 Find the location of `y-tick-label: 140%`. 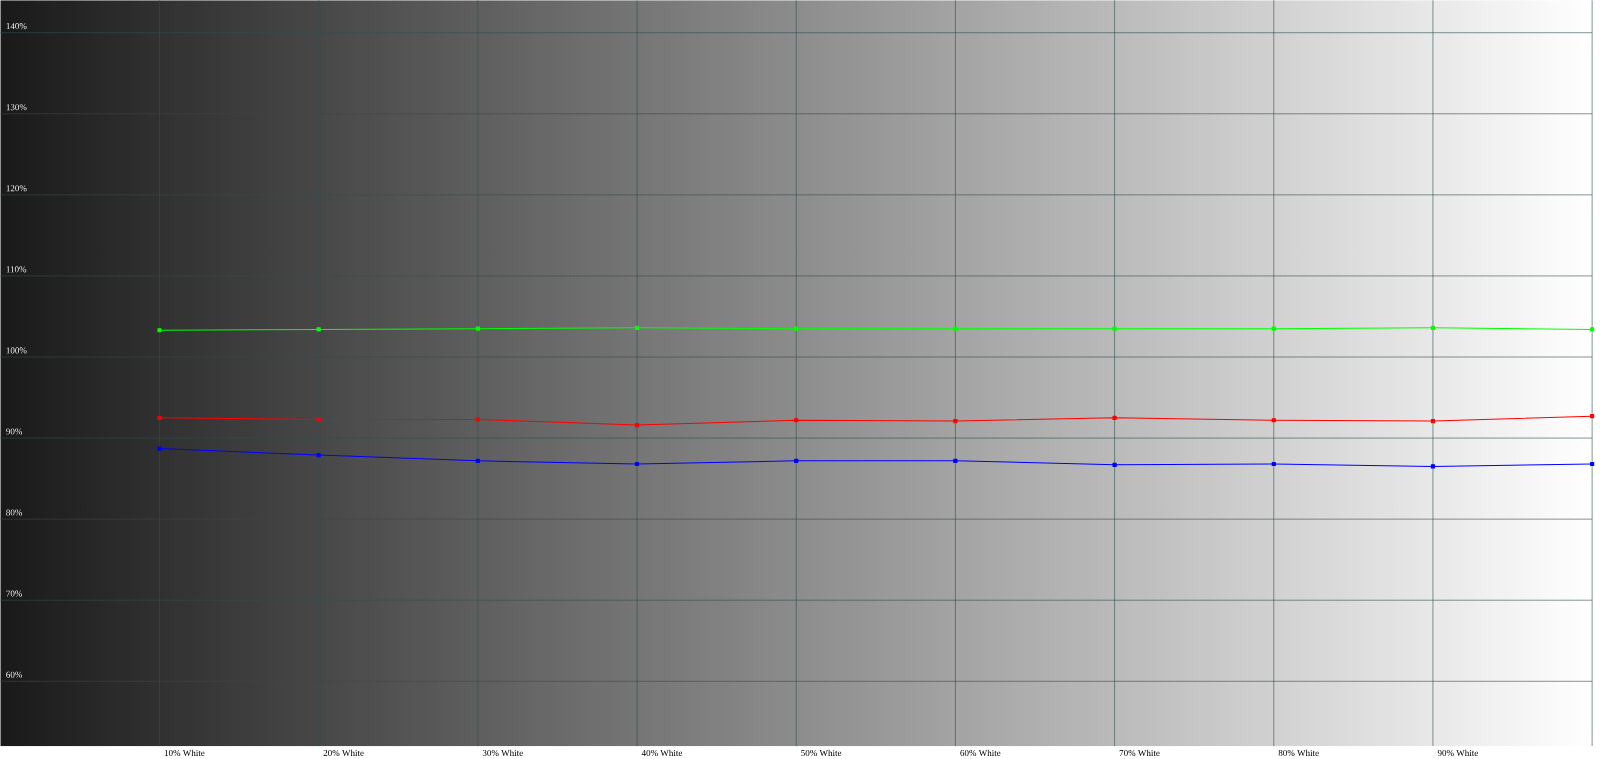

y-tick-label: 140% is located at coordinates (16, 25).